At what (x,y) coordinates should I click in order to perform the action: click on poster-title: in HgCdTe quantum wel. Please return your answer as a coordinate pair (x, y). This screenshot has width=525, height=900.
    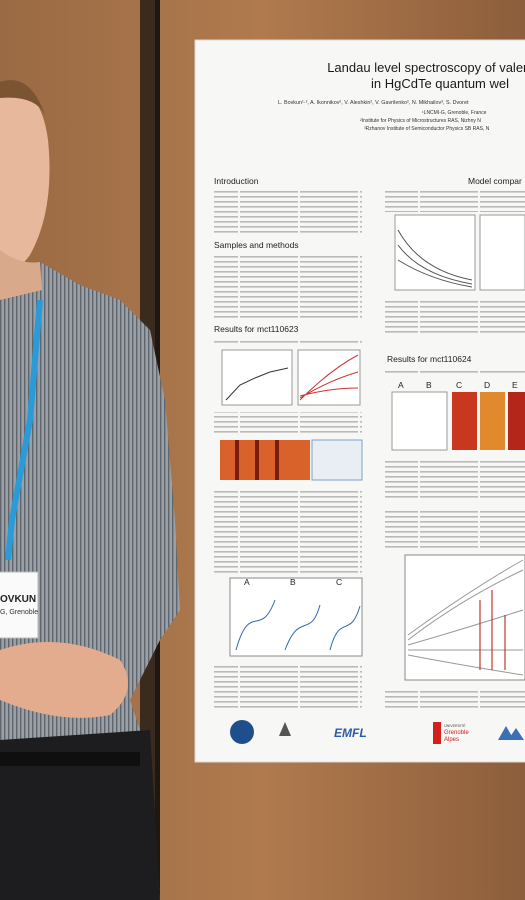
    Looking at the image, I should click on (440, 83).